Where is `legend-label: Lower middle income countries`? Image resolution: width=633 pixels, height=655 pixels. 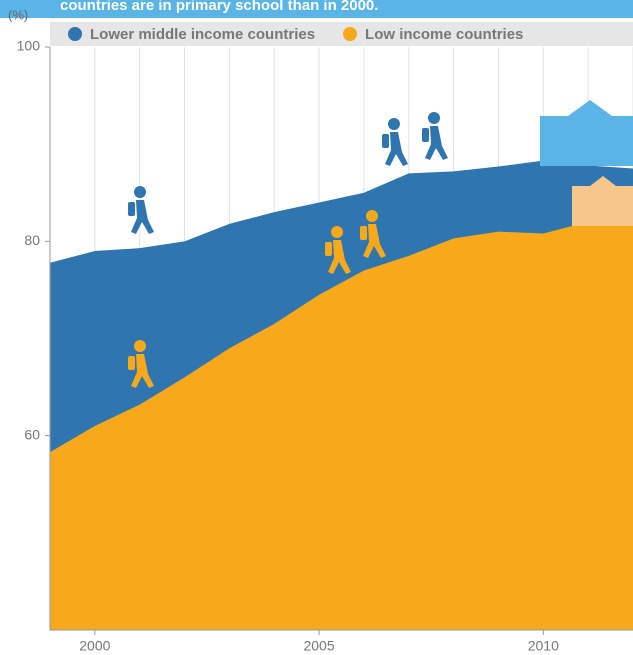 legend-label: Lower middle income countries is located at coordinates (202, 34).